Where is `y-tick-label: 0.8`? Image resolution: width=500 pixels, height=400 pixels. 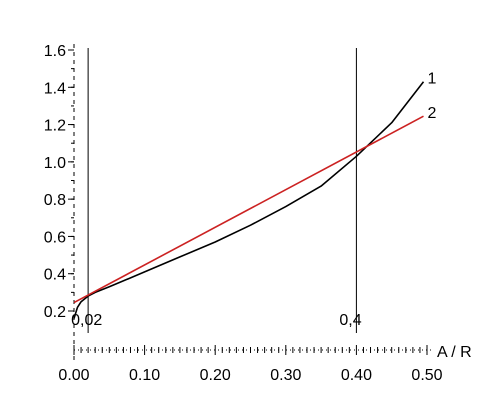
y-tick-label: 0.8 is located at coordinates (55, 200).